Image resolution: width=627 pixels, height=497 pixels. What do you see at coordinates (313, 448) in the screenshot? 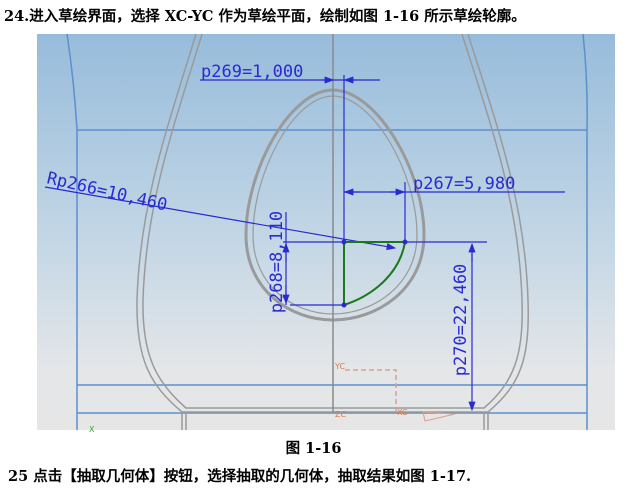
I see `figure-caption: 图 1-16` at bounding box center [313, 448].